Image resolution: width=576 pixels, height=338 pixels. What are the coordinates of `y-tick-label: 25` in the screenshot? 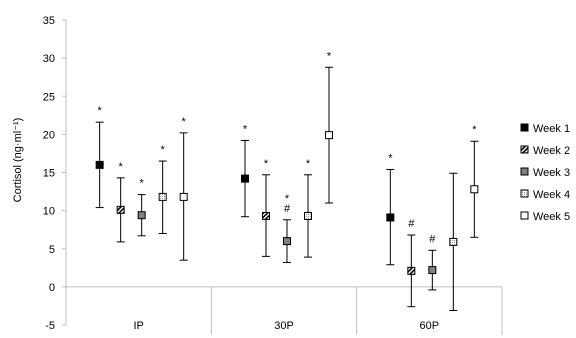 It's located at (49, 97).